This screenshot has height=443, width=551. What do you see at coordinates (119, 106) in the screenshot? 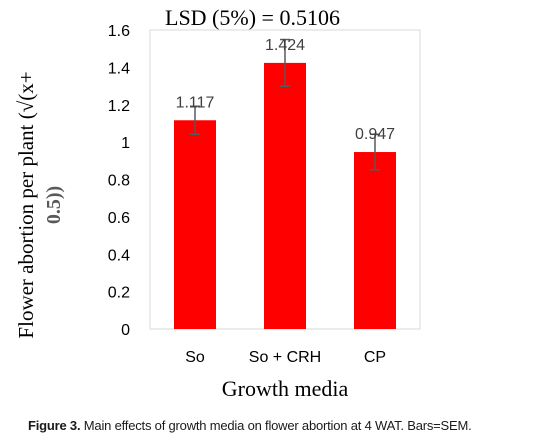
I see `y-tick-label: 1.2` at bounding box center [119, 106].